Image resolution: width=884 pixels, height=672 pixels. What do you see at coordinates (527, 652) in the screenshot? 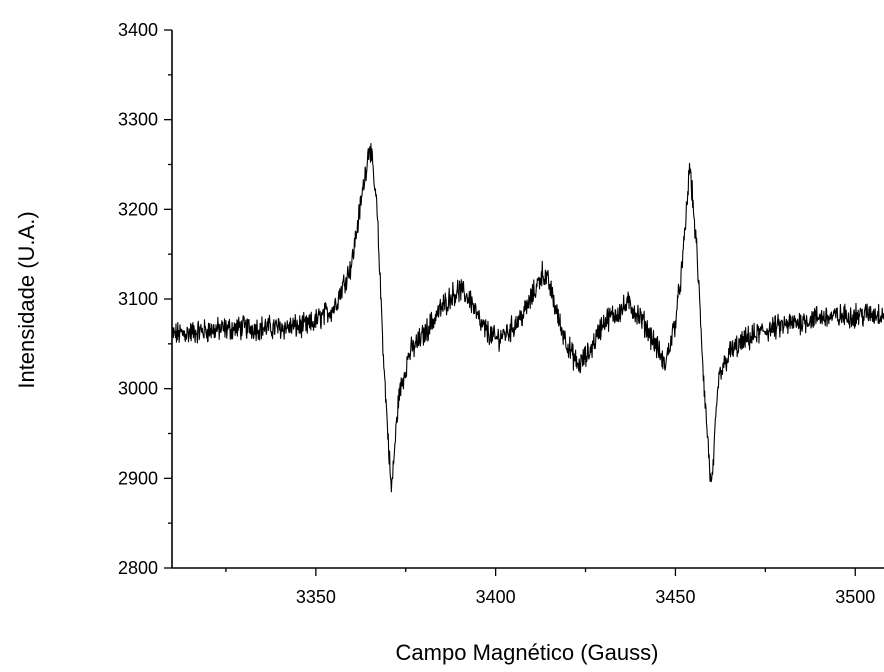
I see `x-axis-title: Campo Magnético (Gauss)` at bounding box center [527, 652].